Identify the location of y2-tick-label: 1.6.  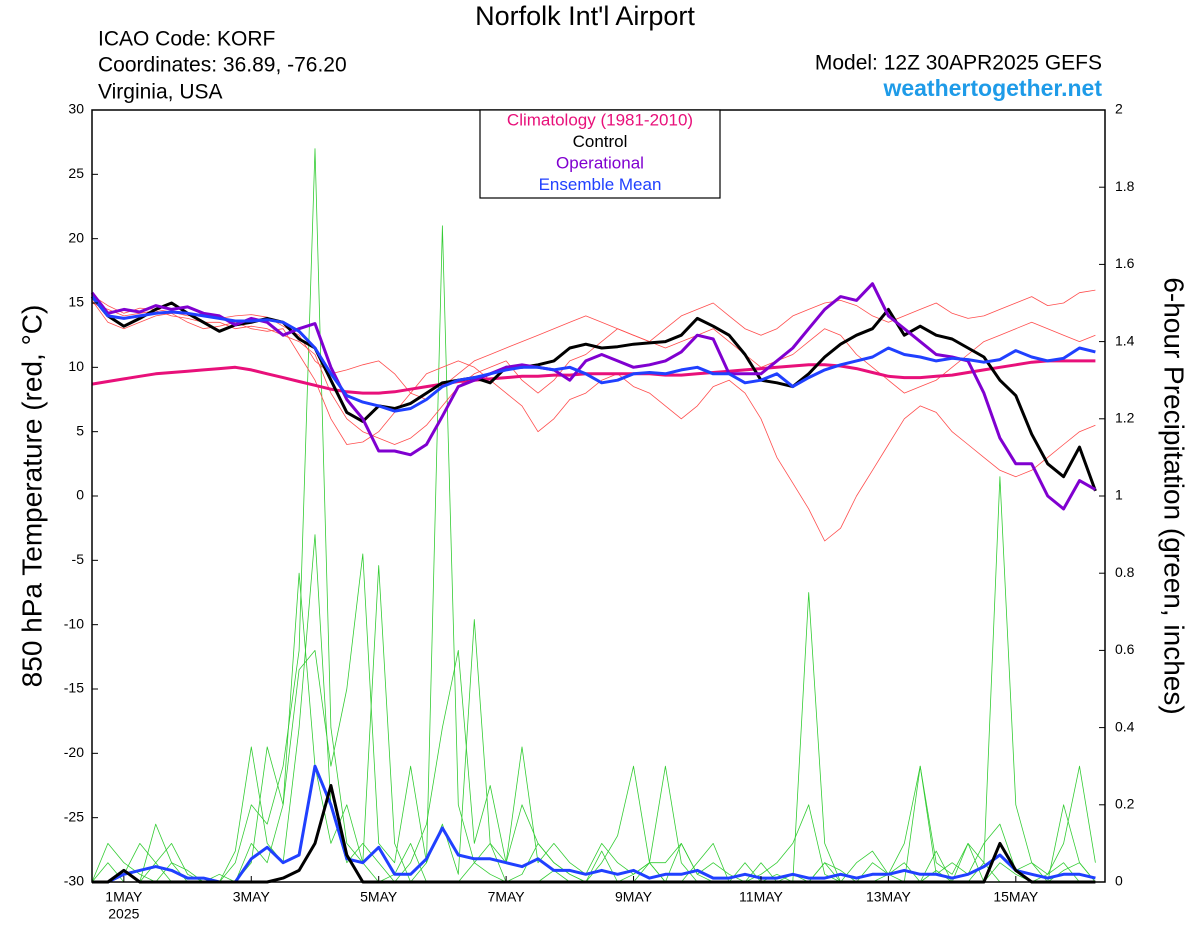
(1125, 263).